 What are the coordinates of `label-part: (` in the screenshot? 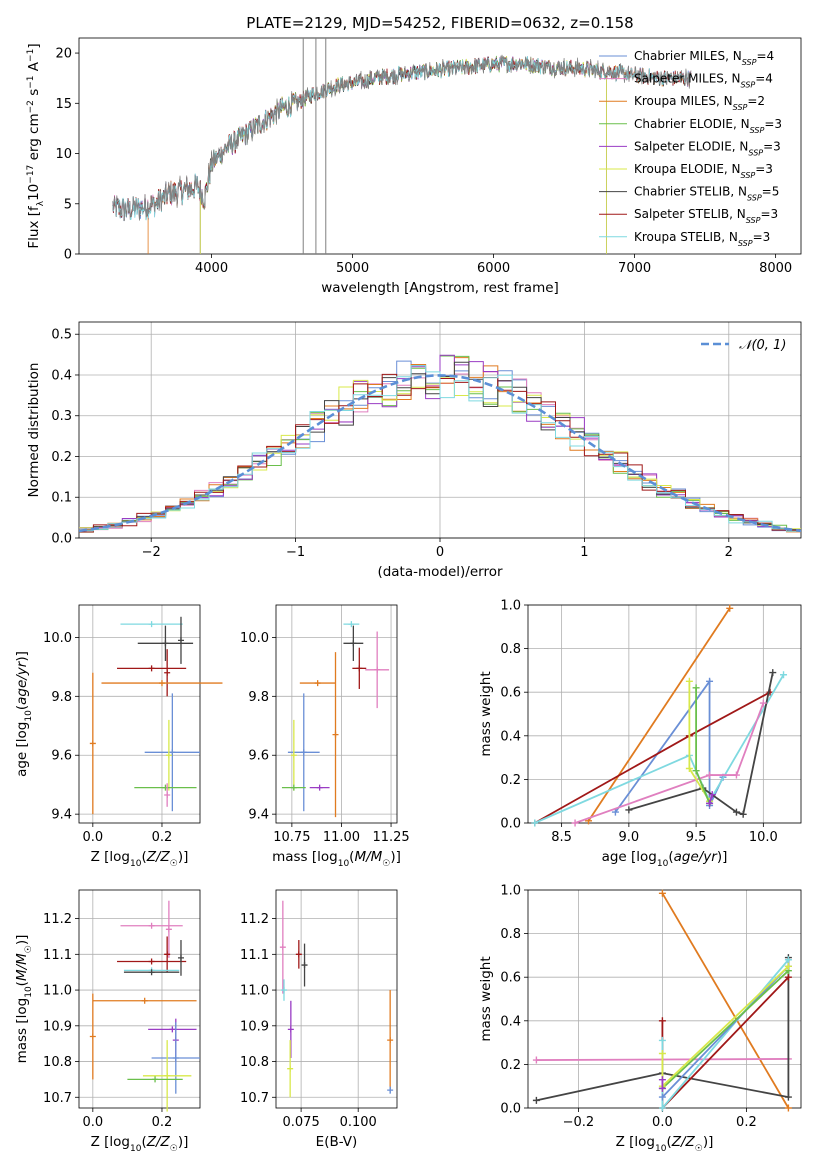 It's located at (143, 857).